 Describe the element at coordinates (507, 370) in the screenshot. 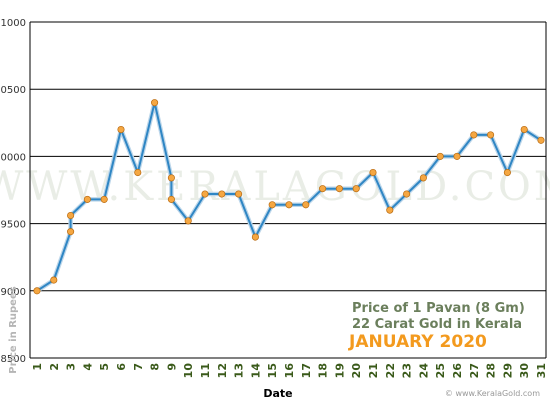

I see `x-tick-label: 29` at that location.